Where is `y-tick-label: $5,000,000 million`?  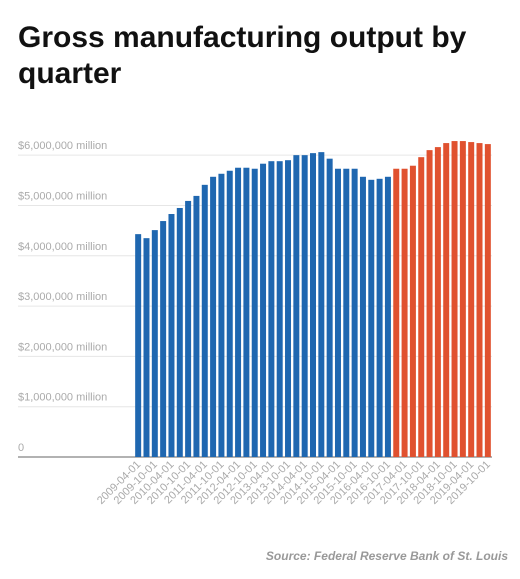 y-tick-label: $5,000,000 million is located at coordinates (62, 196).